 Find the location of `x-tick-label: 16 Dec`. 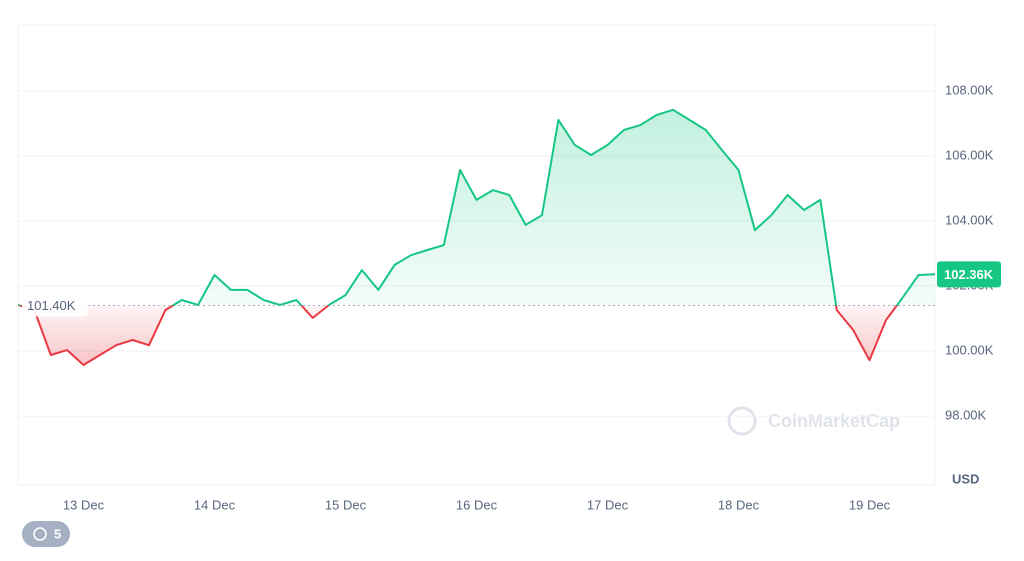

x-tick-label: 16 Dec is located at coordinates (477, 504).